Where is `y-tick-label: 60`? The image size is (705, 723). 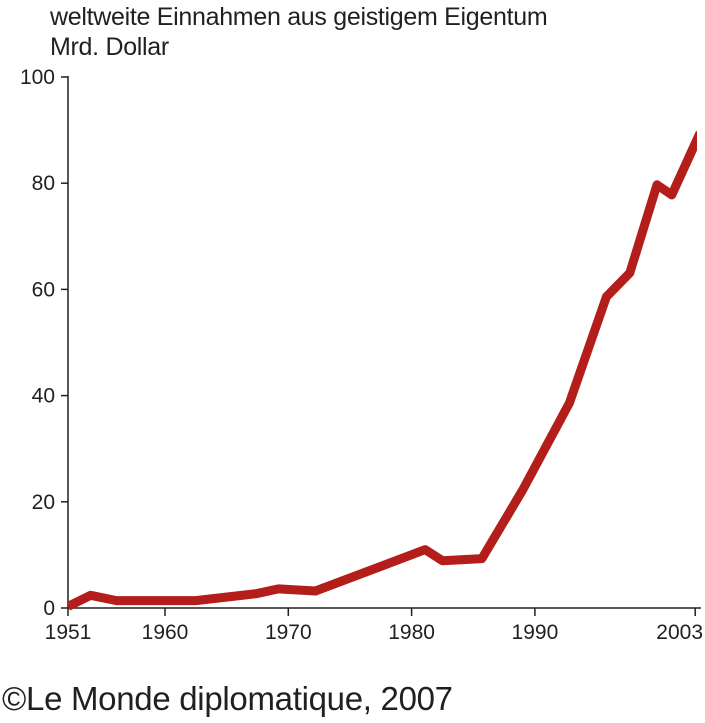
y-tick-label: 60 is located at coordinates (43, 289).